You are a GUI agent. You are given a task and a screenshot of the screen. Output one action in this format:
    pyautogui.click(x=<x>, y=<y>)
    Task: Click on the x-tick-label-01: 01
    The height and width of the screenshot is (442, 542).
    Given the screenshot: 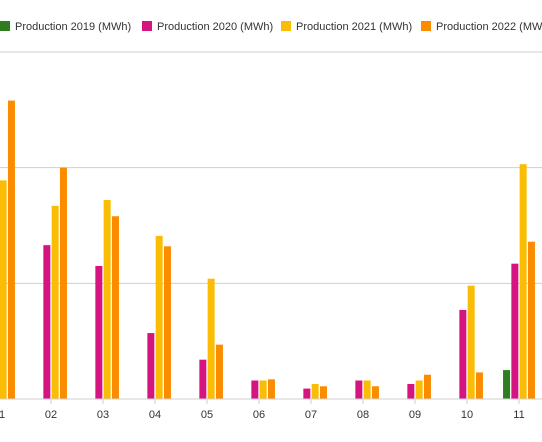 What is the action you would take?
    pyautogui.click(x=2, y=415)
    